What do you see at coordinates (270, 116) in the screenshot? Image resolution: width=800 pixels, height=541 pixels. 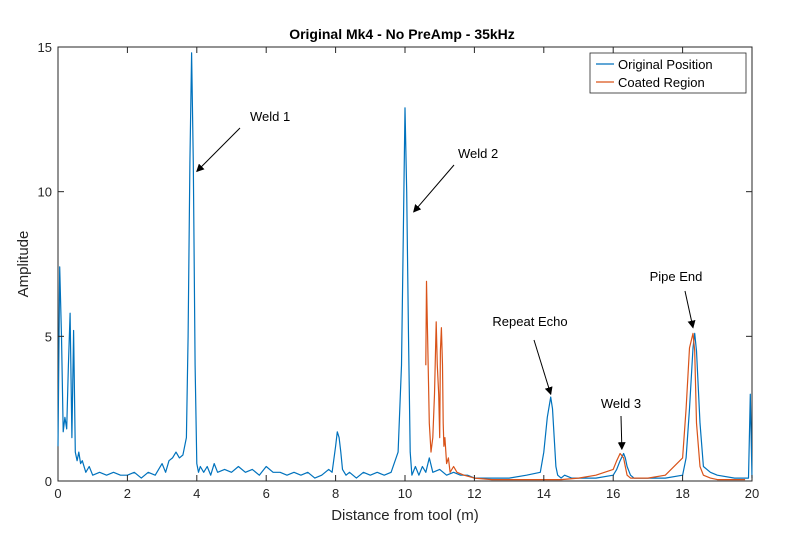 I see `annotation-weld-1: Weld 1` at bounding box center [270, 116].